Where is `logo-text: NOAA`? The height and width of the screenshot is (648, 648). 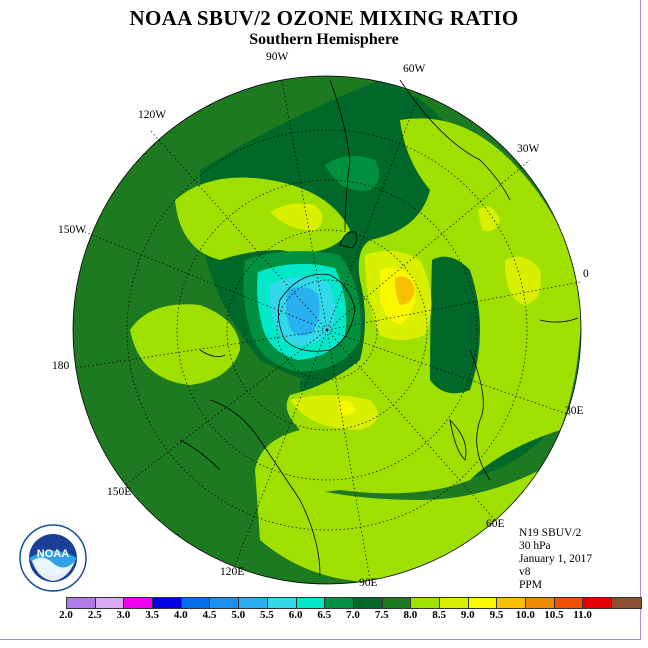
logo-text: NOAA is located at coordinates (53, 554).